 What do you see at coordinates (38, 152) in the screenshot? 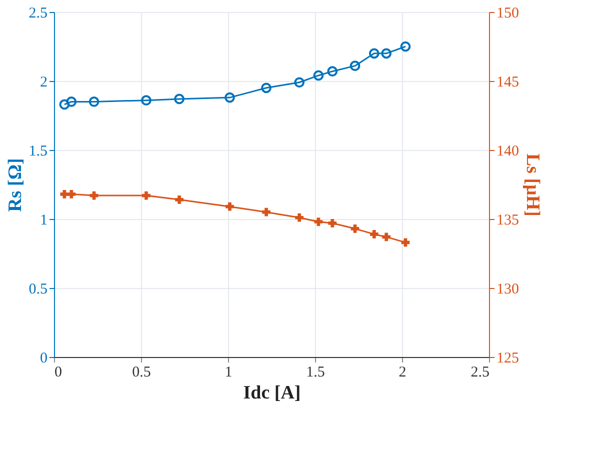
I see `y-tick-label: 1.5` at bounding box center [38, 152].